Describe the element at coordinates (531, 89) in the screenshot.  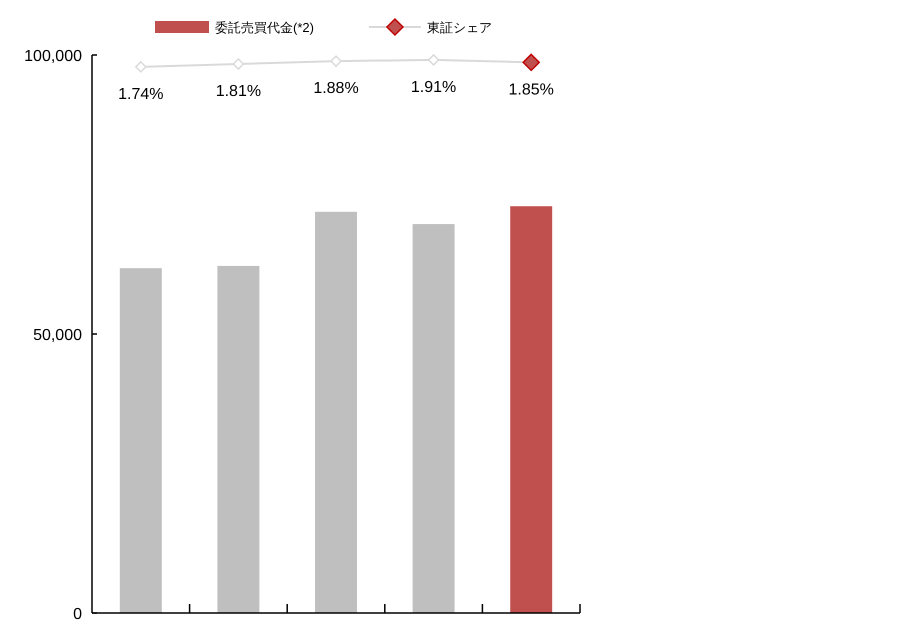
I see `data-label: 1.85%` at that location.